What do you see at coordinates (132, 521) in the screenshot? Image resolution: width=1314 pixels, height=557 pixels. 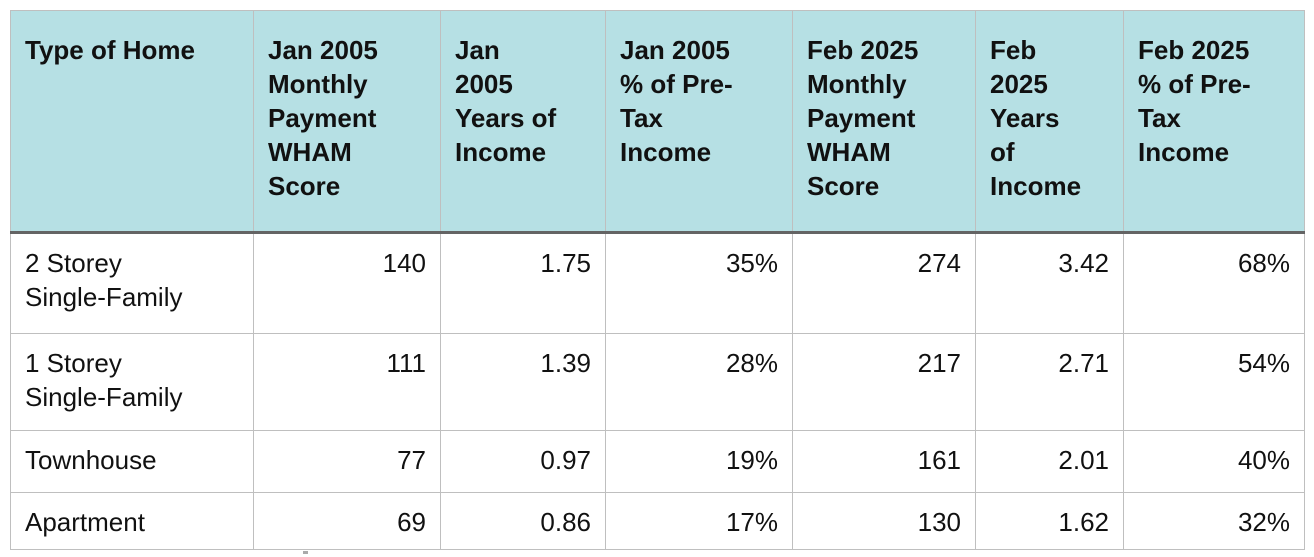 I see `home-type-cell: Apartment` at bounding box center [132, 521].